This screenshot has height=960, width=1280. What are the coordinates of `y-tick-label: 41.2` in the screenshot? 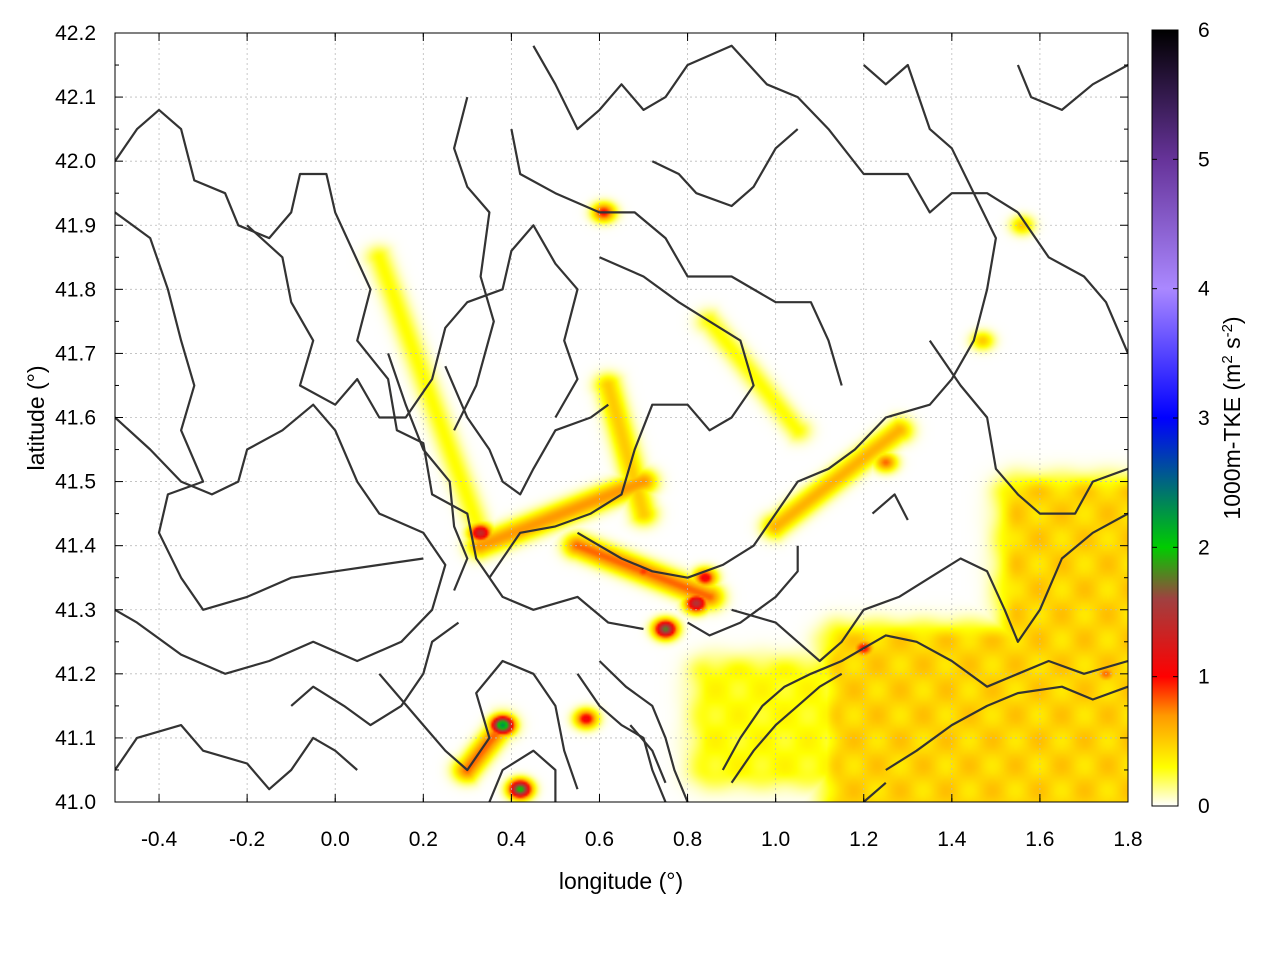 It's located at (75, 674).